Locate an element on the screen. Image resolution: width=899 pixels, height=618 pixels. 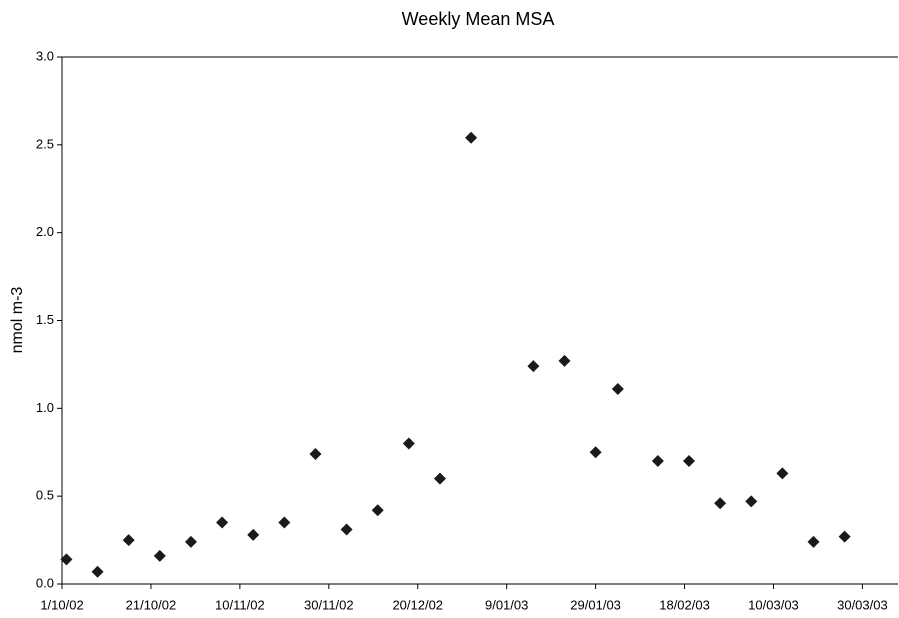
x-tick-label: 21/10/02 is located at coordinates (151, 604).